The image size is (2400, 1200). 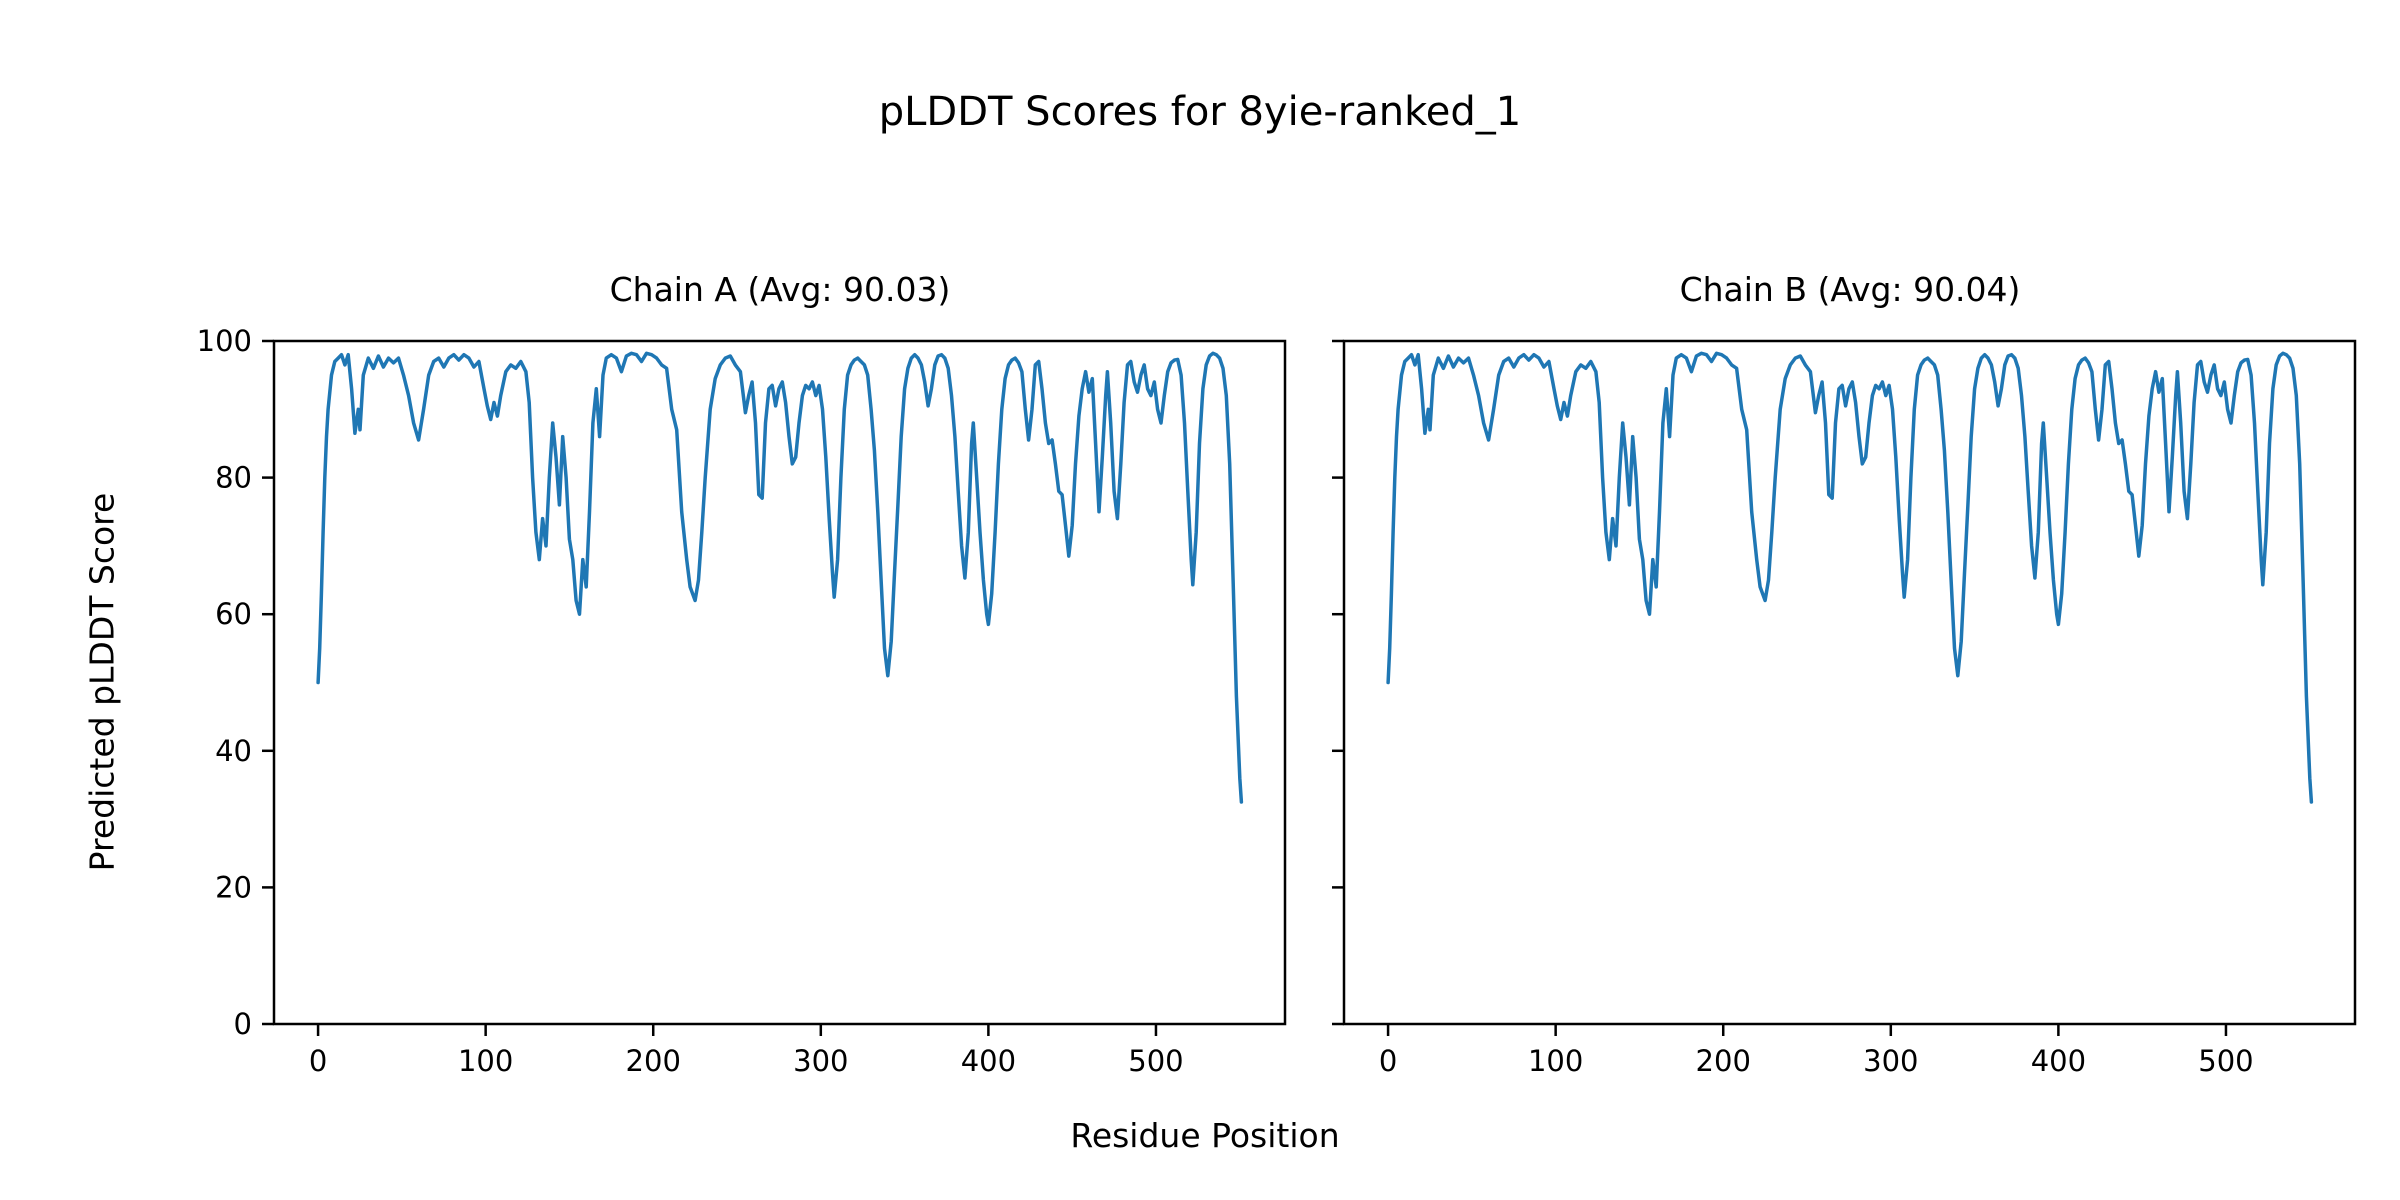 I want to click on x-axis-label: Residue Position, so click(x=1205, y=1135).